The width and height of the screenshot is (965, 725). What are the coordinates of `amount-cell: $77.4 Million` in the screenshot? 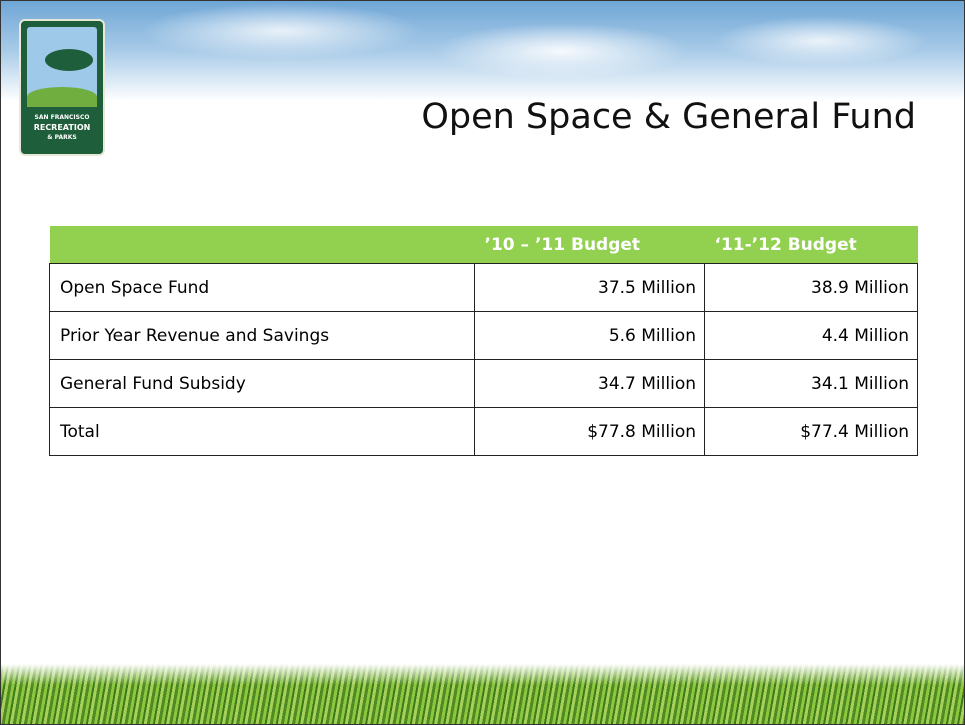 It's located at (811, 431).